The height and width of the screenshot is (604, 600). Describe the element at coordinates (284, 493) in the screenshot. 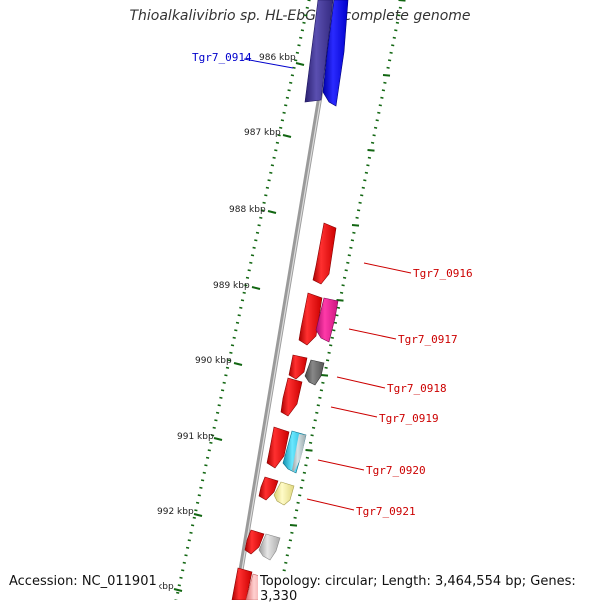

I see `gene-outer-yellow` at that location.